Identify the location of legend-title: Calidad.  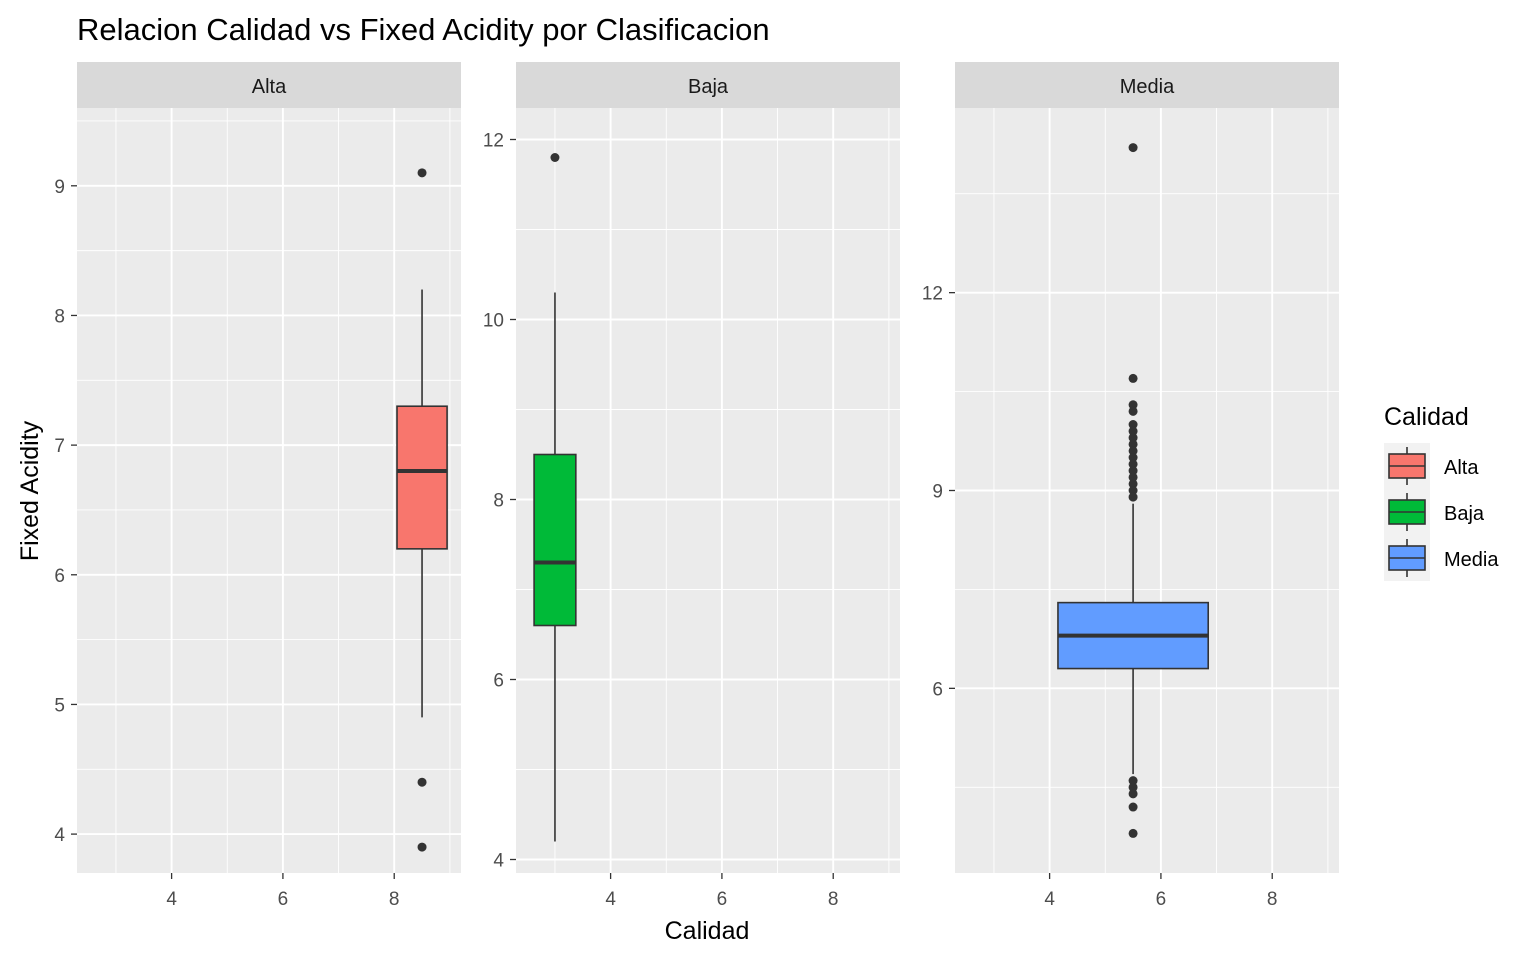
(1426, 417).